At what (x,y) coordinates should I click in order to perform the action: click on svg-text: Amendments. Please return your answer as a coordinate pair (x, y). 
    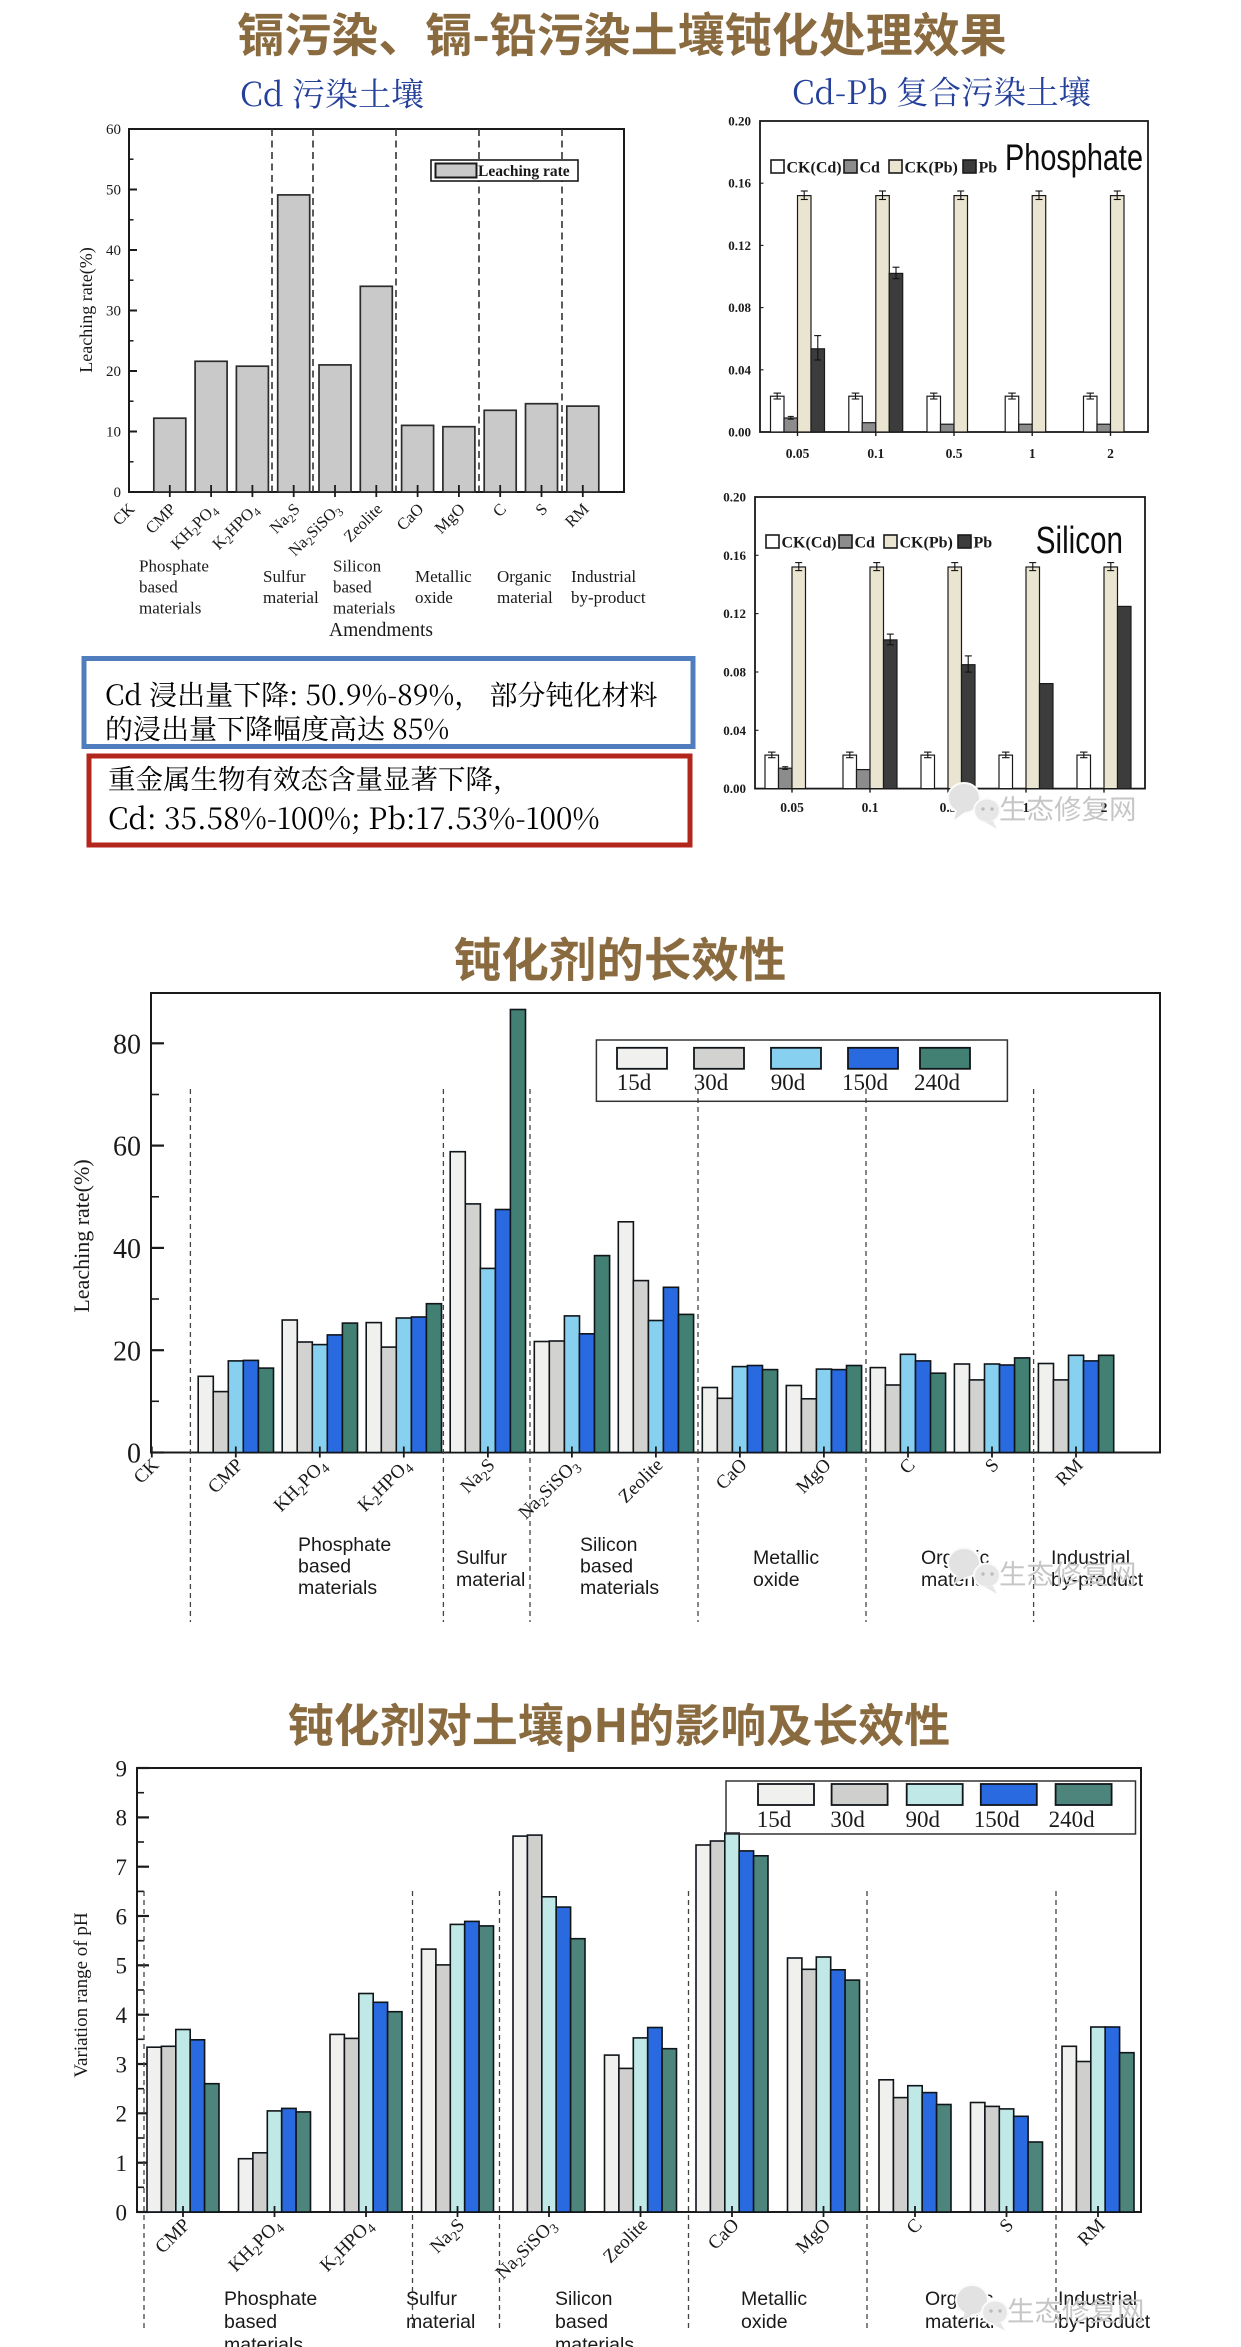
    Looking at the image, I should click on (381, 630).